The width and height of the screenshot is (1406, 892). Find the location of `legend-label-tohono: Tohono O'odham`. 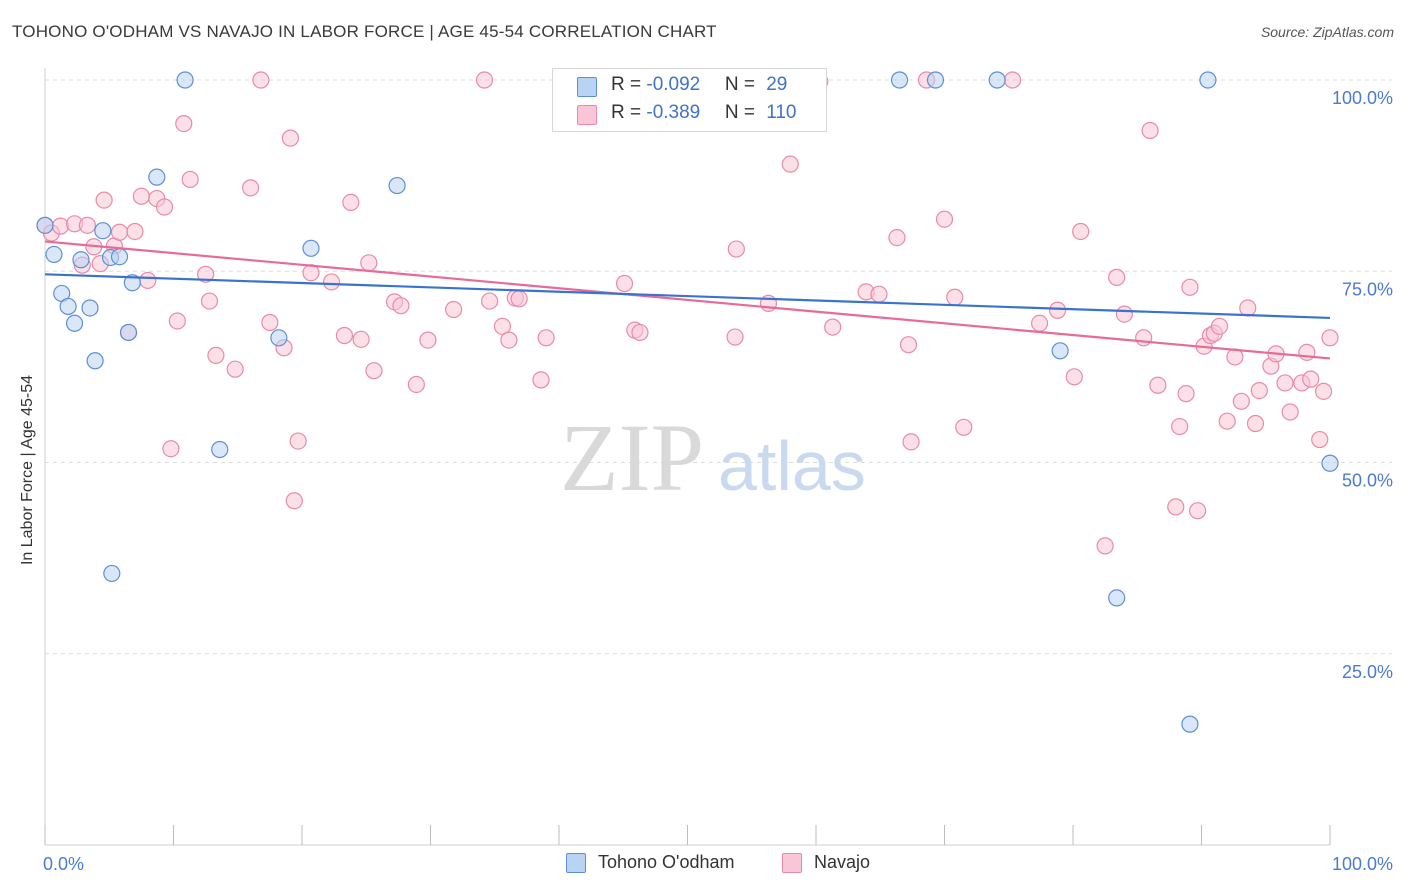

legend-label-tohono: Tohono O'odham is located at coordinates (666, 862).